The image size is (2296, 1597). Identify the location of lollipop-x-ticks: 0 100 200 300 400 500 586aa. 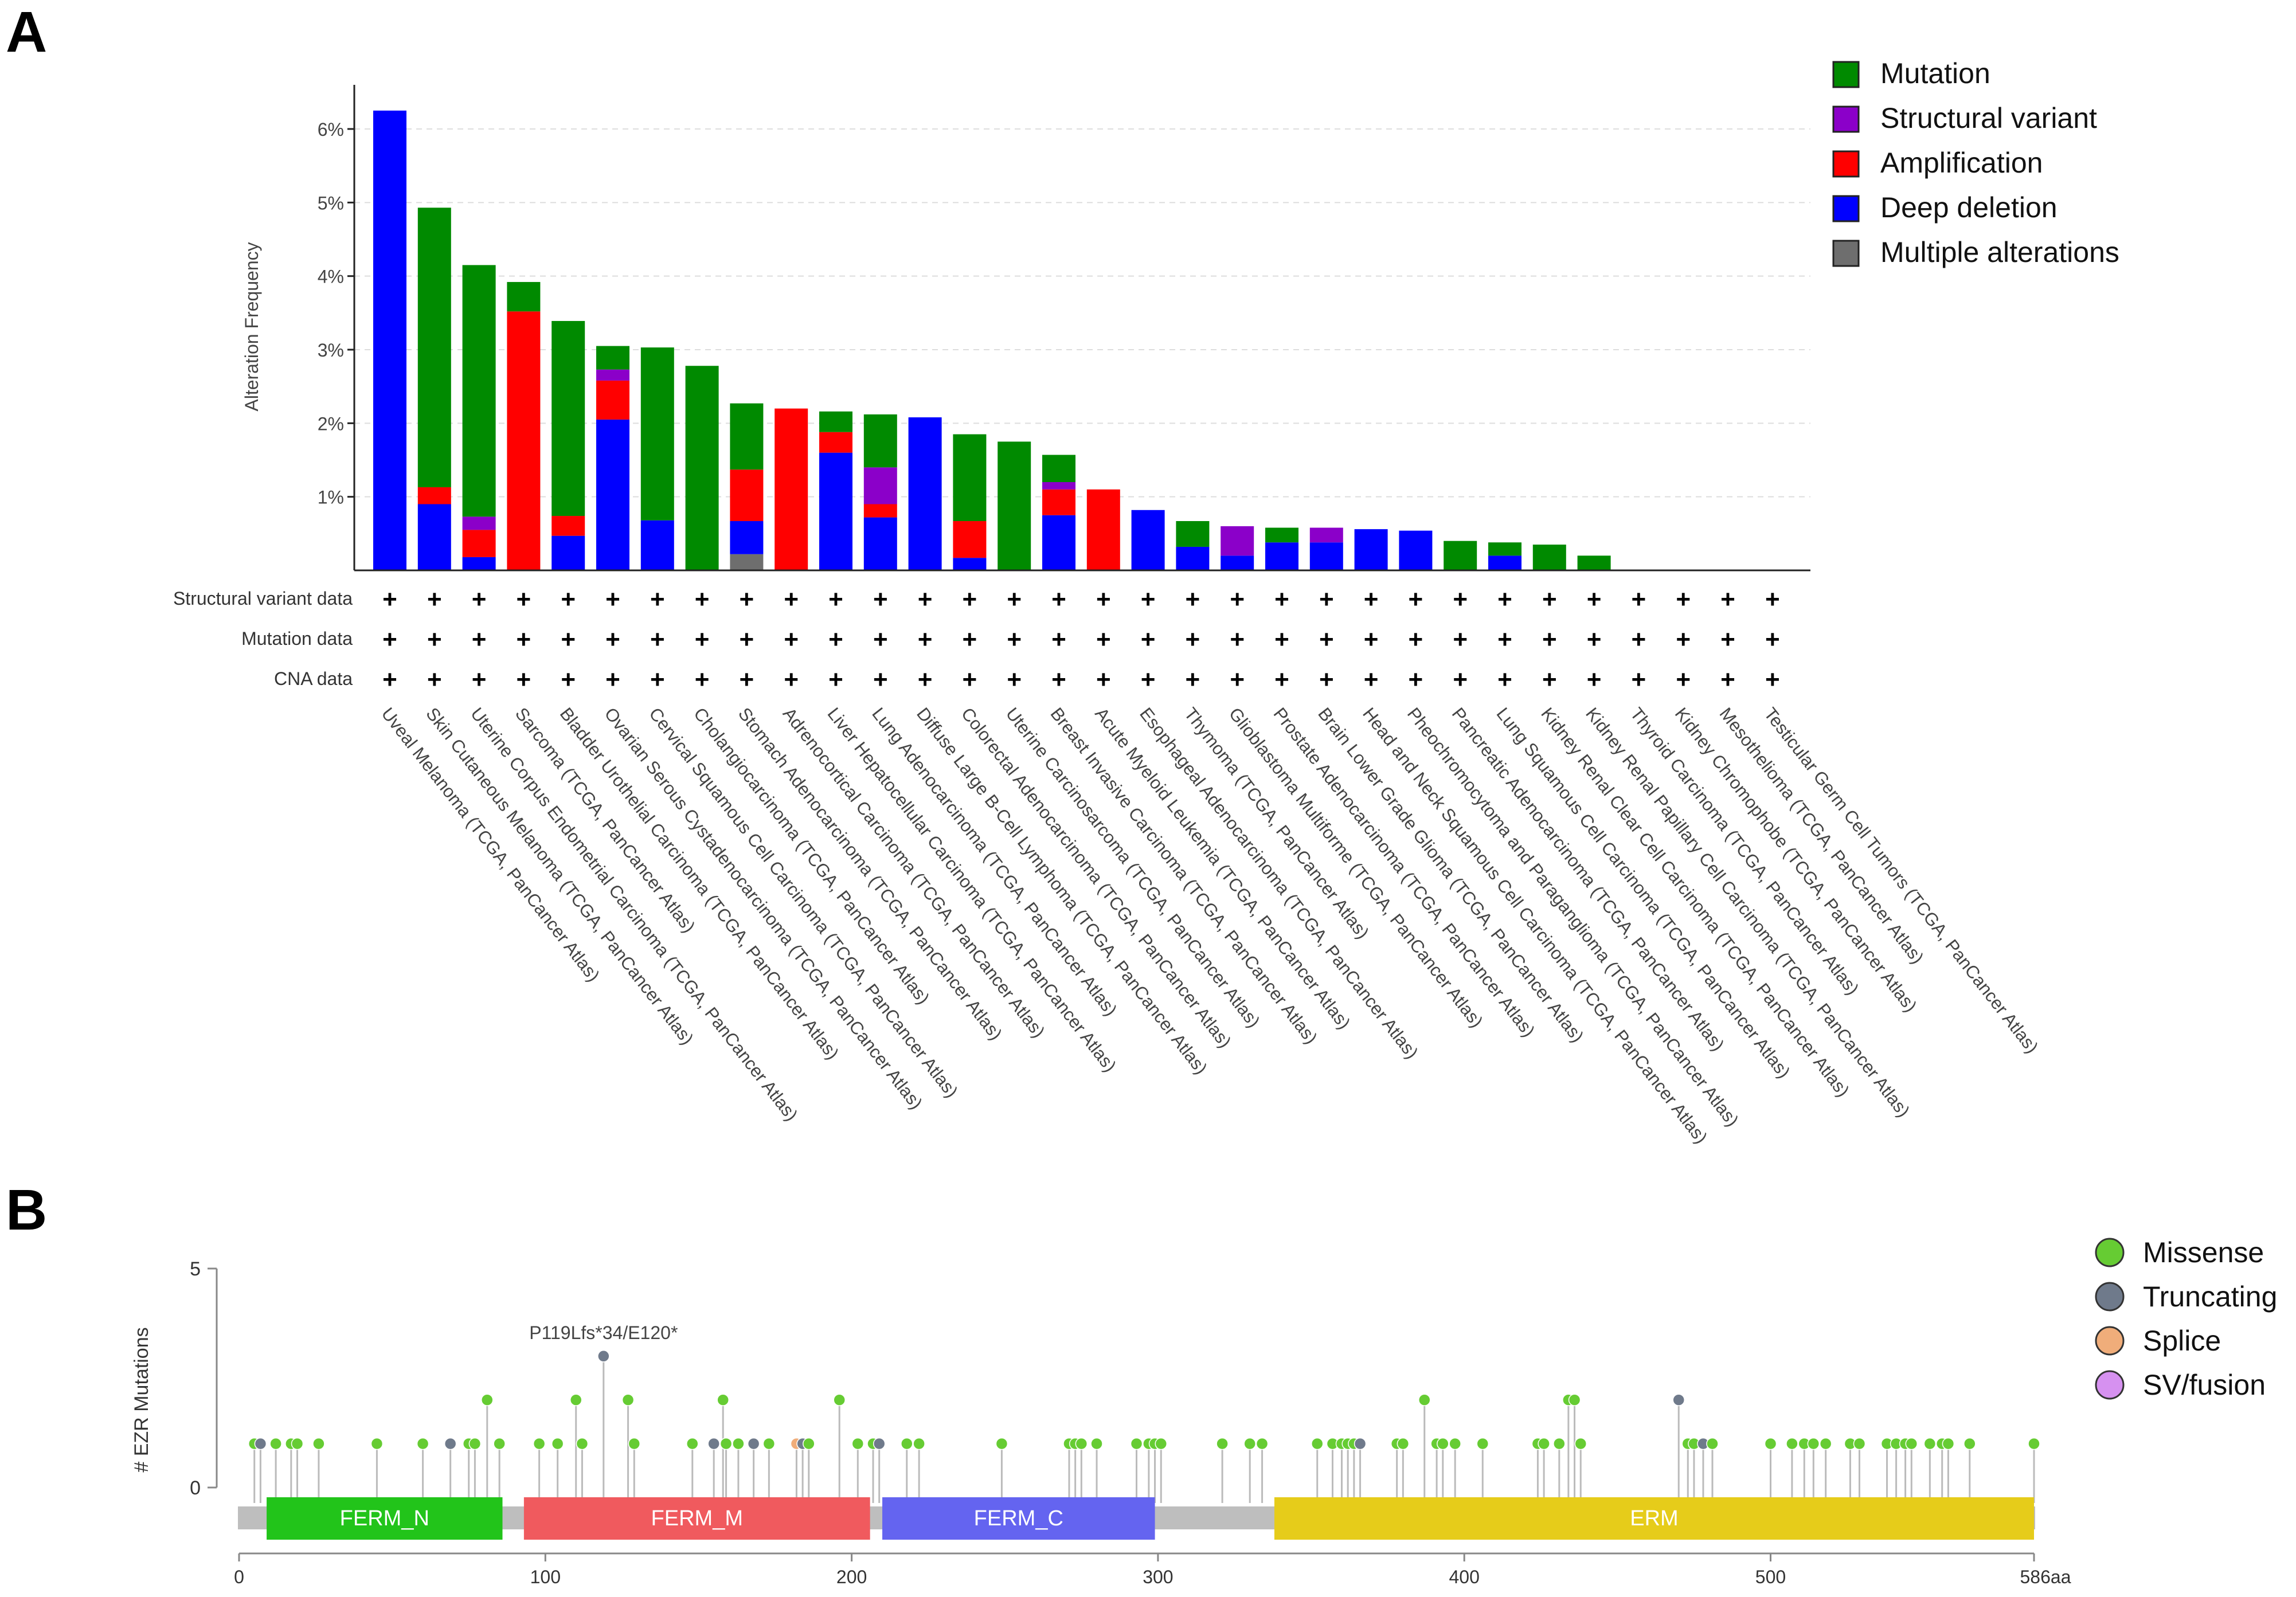
(1152, 1570).